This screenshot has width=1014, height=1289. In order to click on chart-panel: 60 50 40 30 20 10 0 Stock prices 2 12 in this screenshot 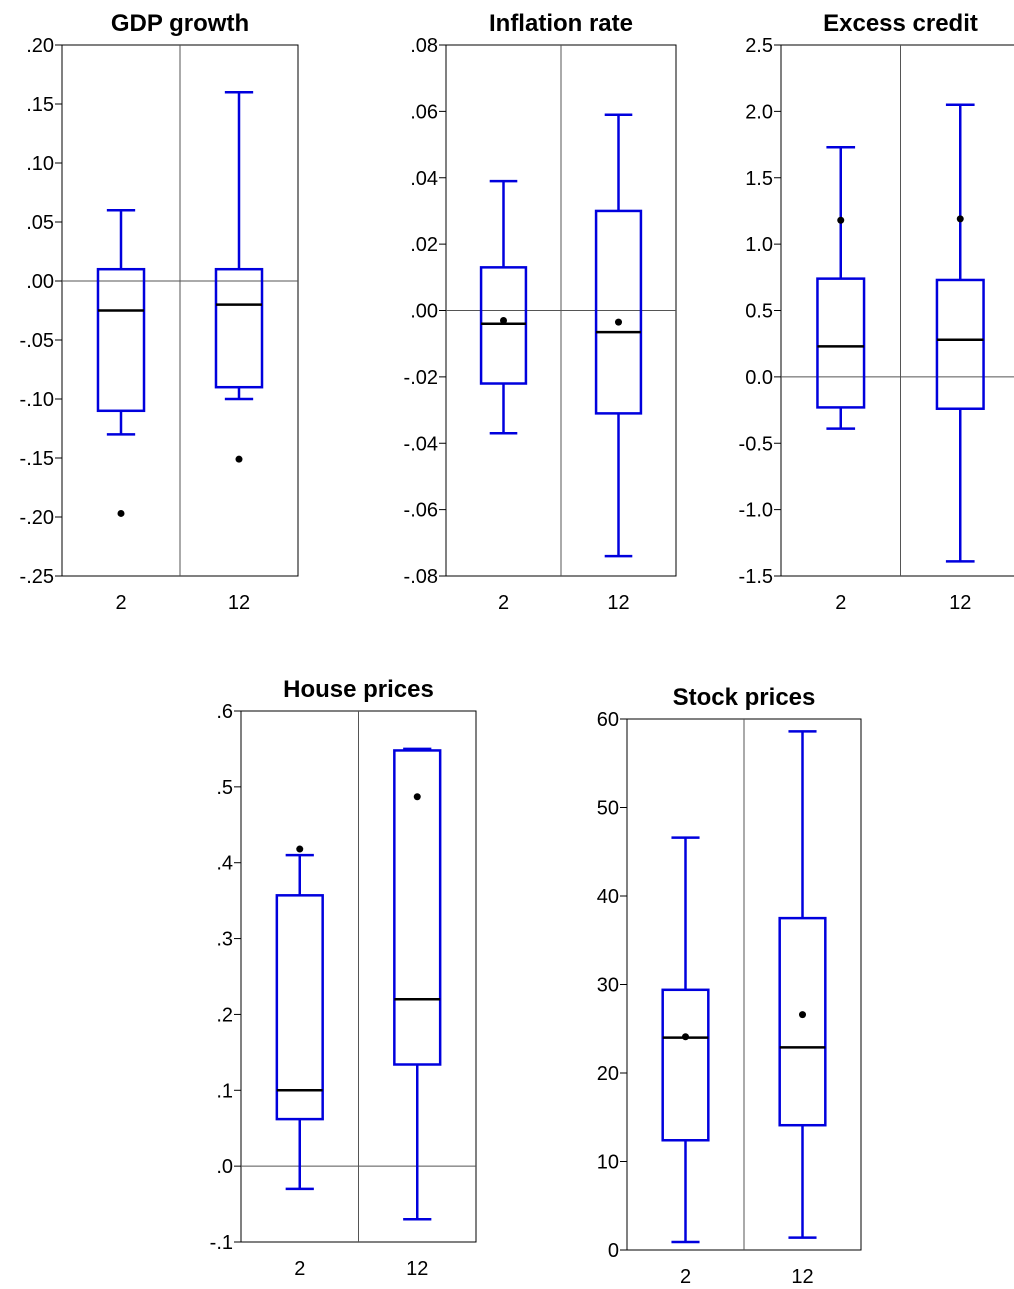, I will do `click(729, 986)`.